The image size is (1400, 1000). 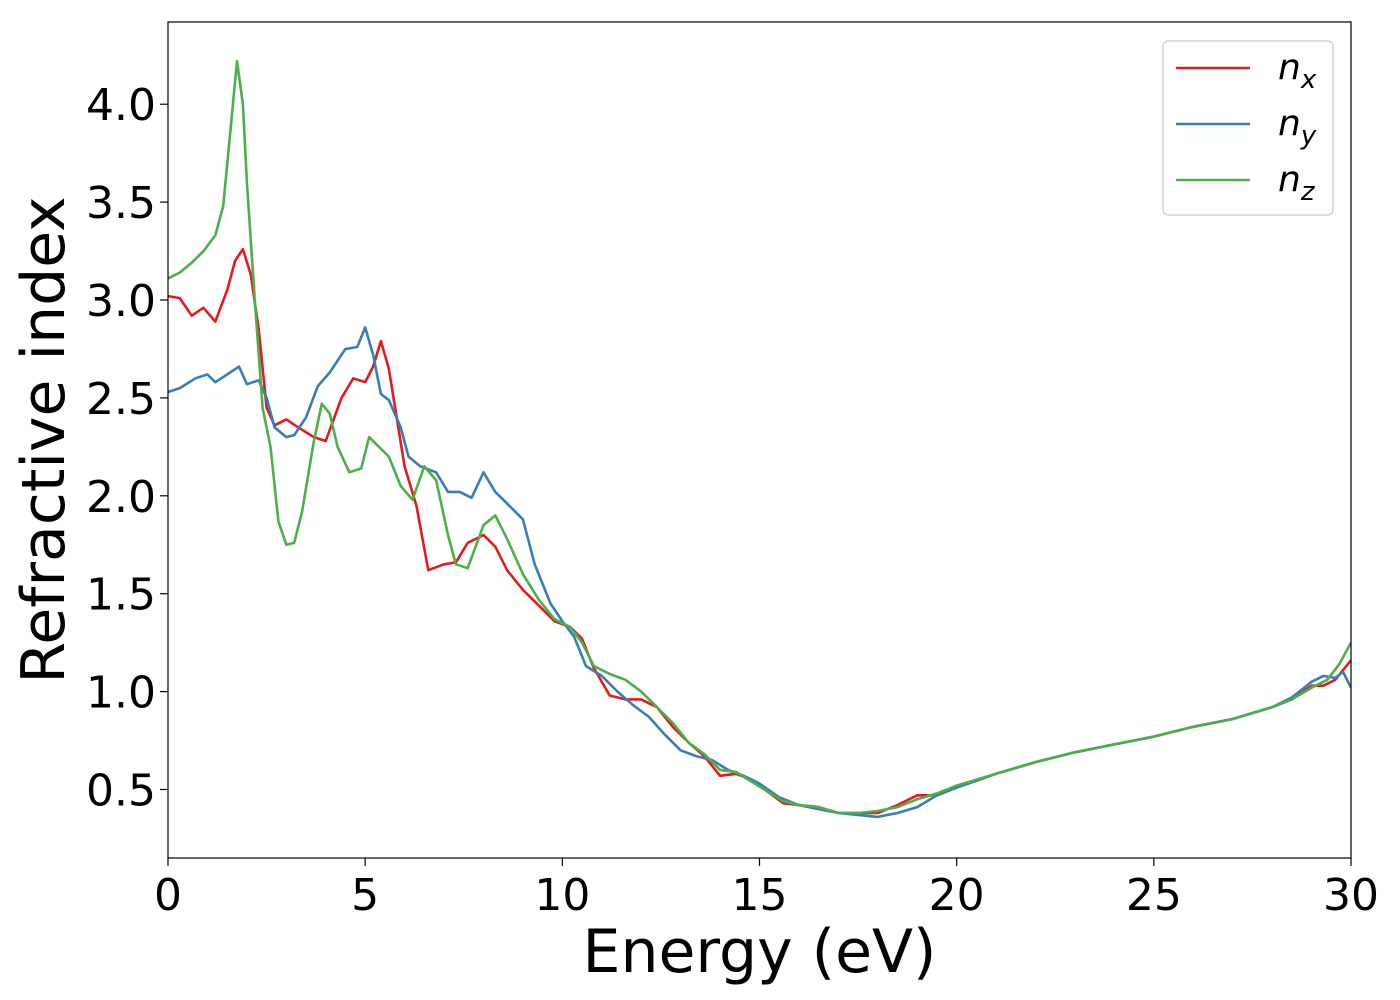 What do you see at coordinates (121, 399) in the screenshot?
I see `y-tick-label: 2.5` at bounding box center [121, 399].